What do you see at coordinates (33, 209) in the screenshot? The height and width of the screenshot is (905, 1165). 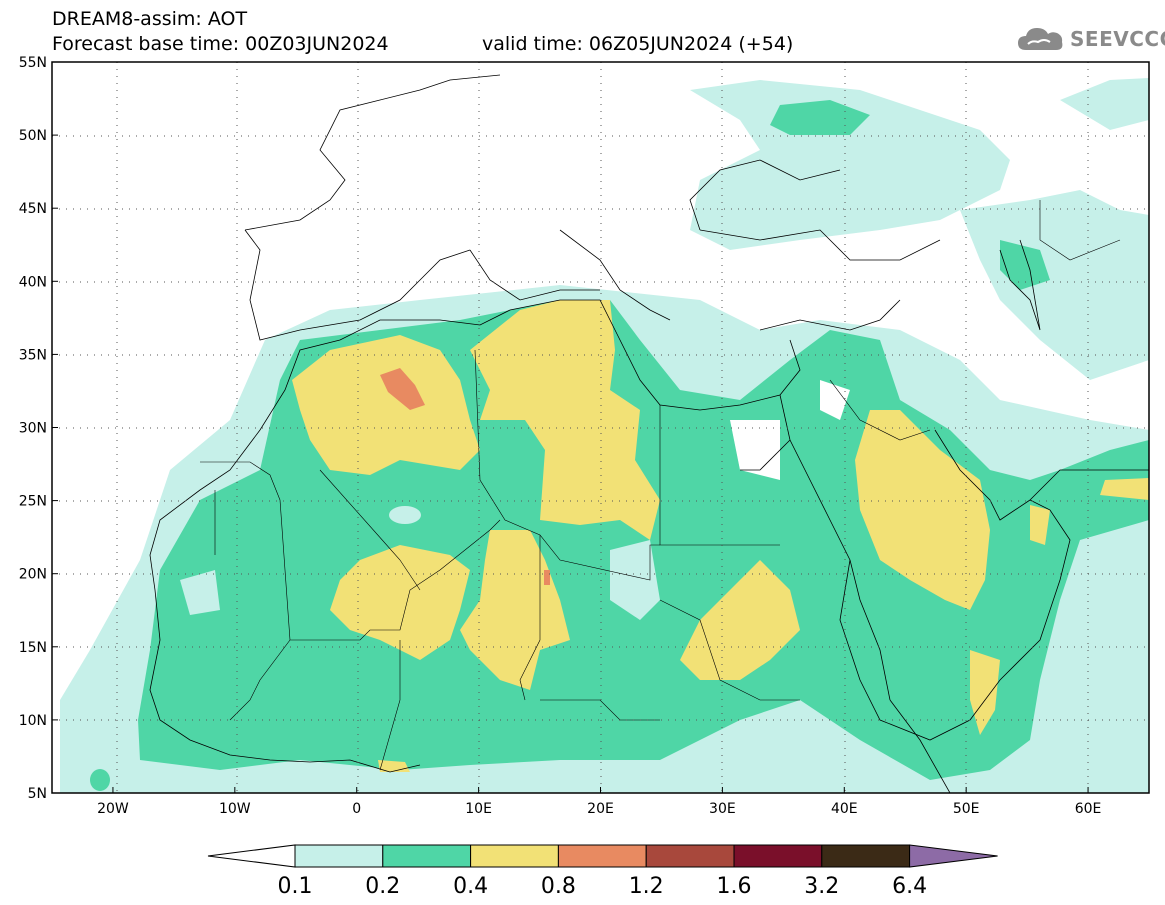 I see `lat-tick-label: 45N` at bounding box center [33, 209].